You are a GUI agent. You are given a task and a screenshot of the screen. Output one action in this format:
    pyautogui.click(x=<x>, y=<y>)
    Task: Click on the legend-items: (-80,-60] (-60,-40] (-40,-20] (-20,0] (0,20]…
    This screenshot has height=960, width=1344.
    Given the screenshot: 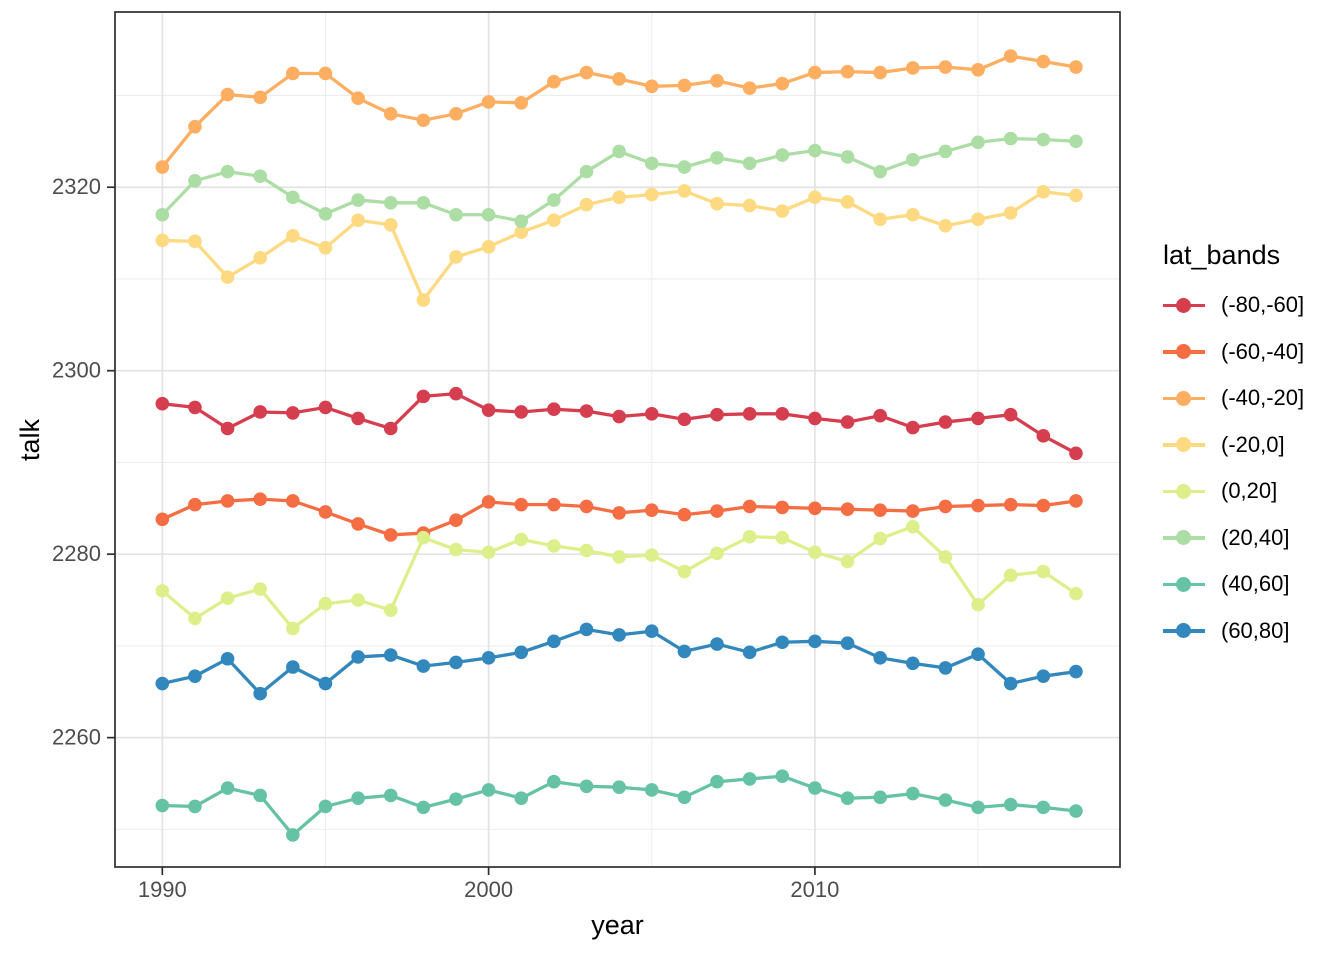 What is the action you would take?
    pyautogui.click(x=1233, y=468)
    